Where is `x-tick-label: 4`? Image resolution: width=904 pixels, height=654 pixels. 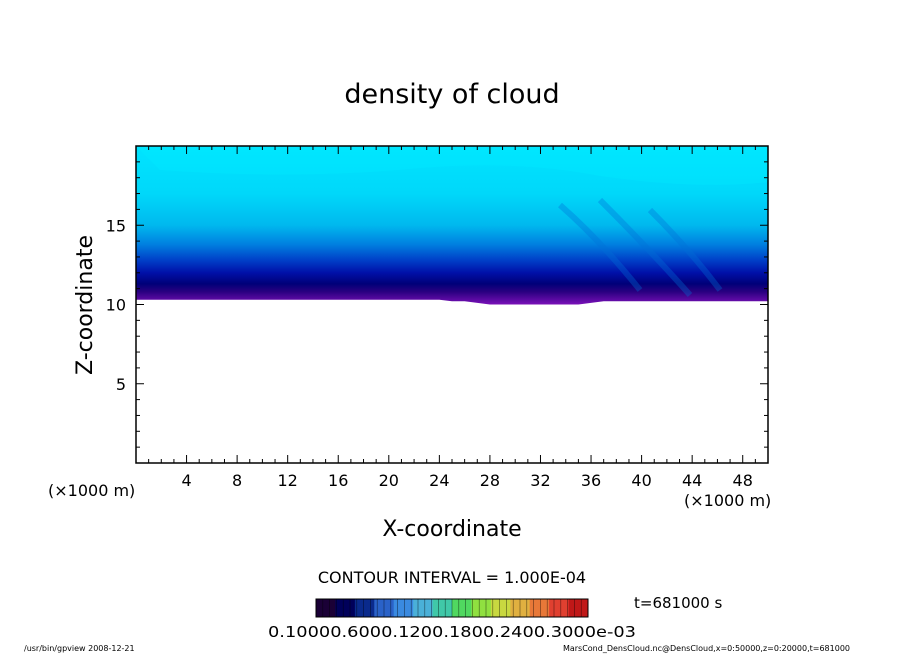
x-tick-label: 4 is located at coordinates (186, 480).